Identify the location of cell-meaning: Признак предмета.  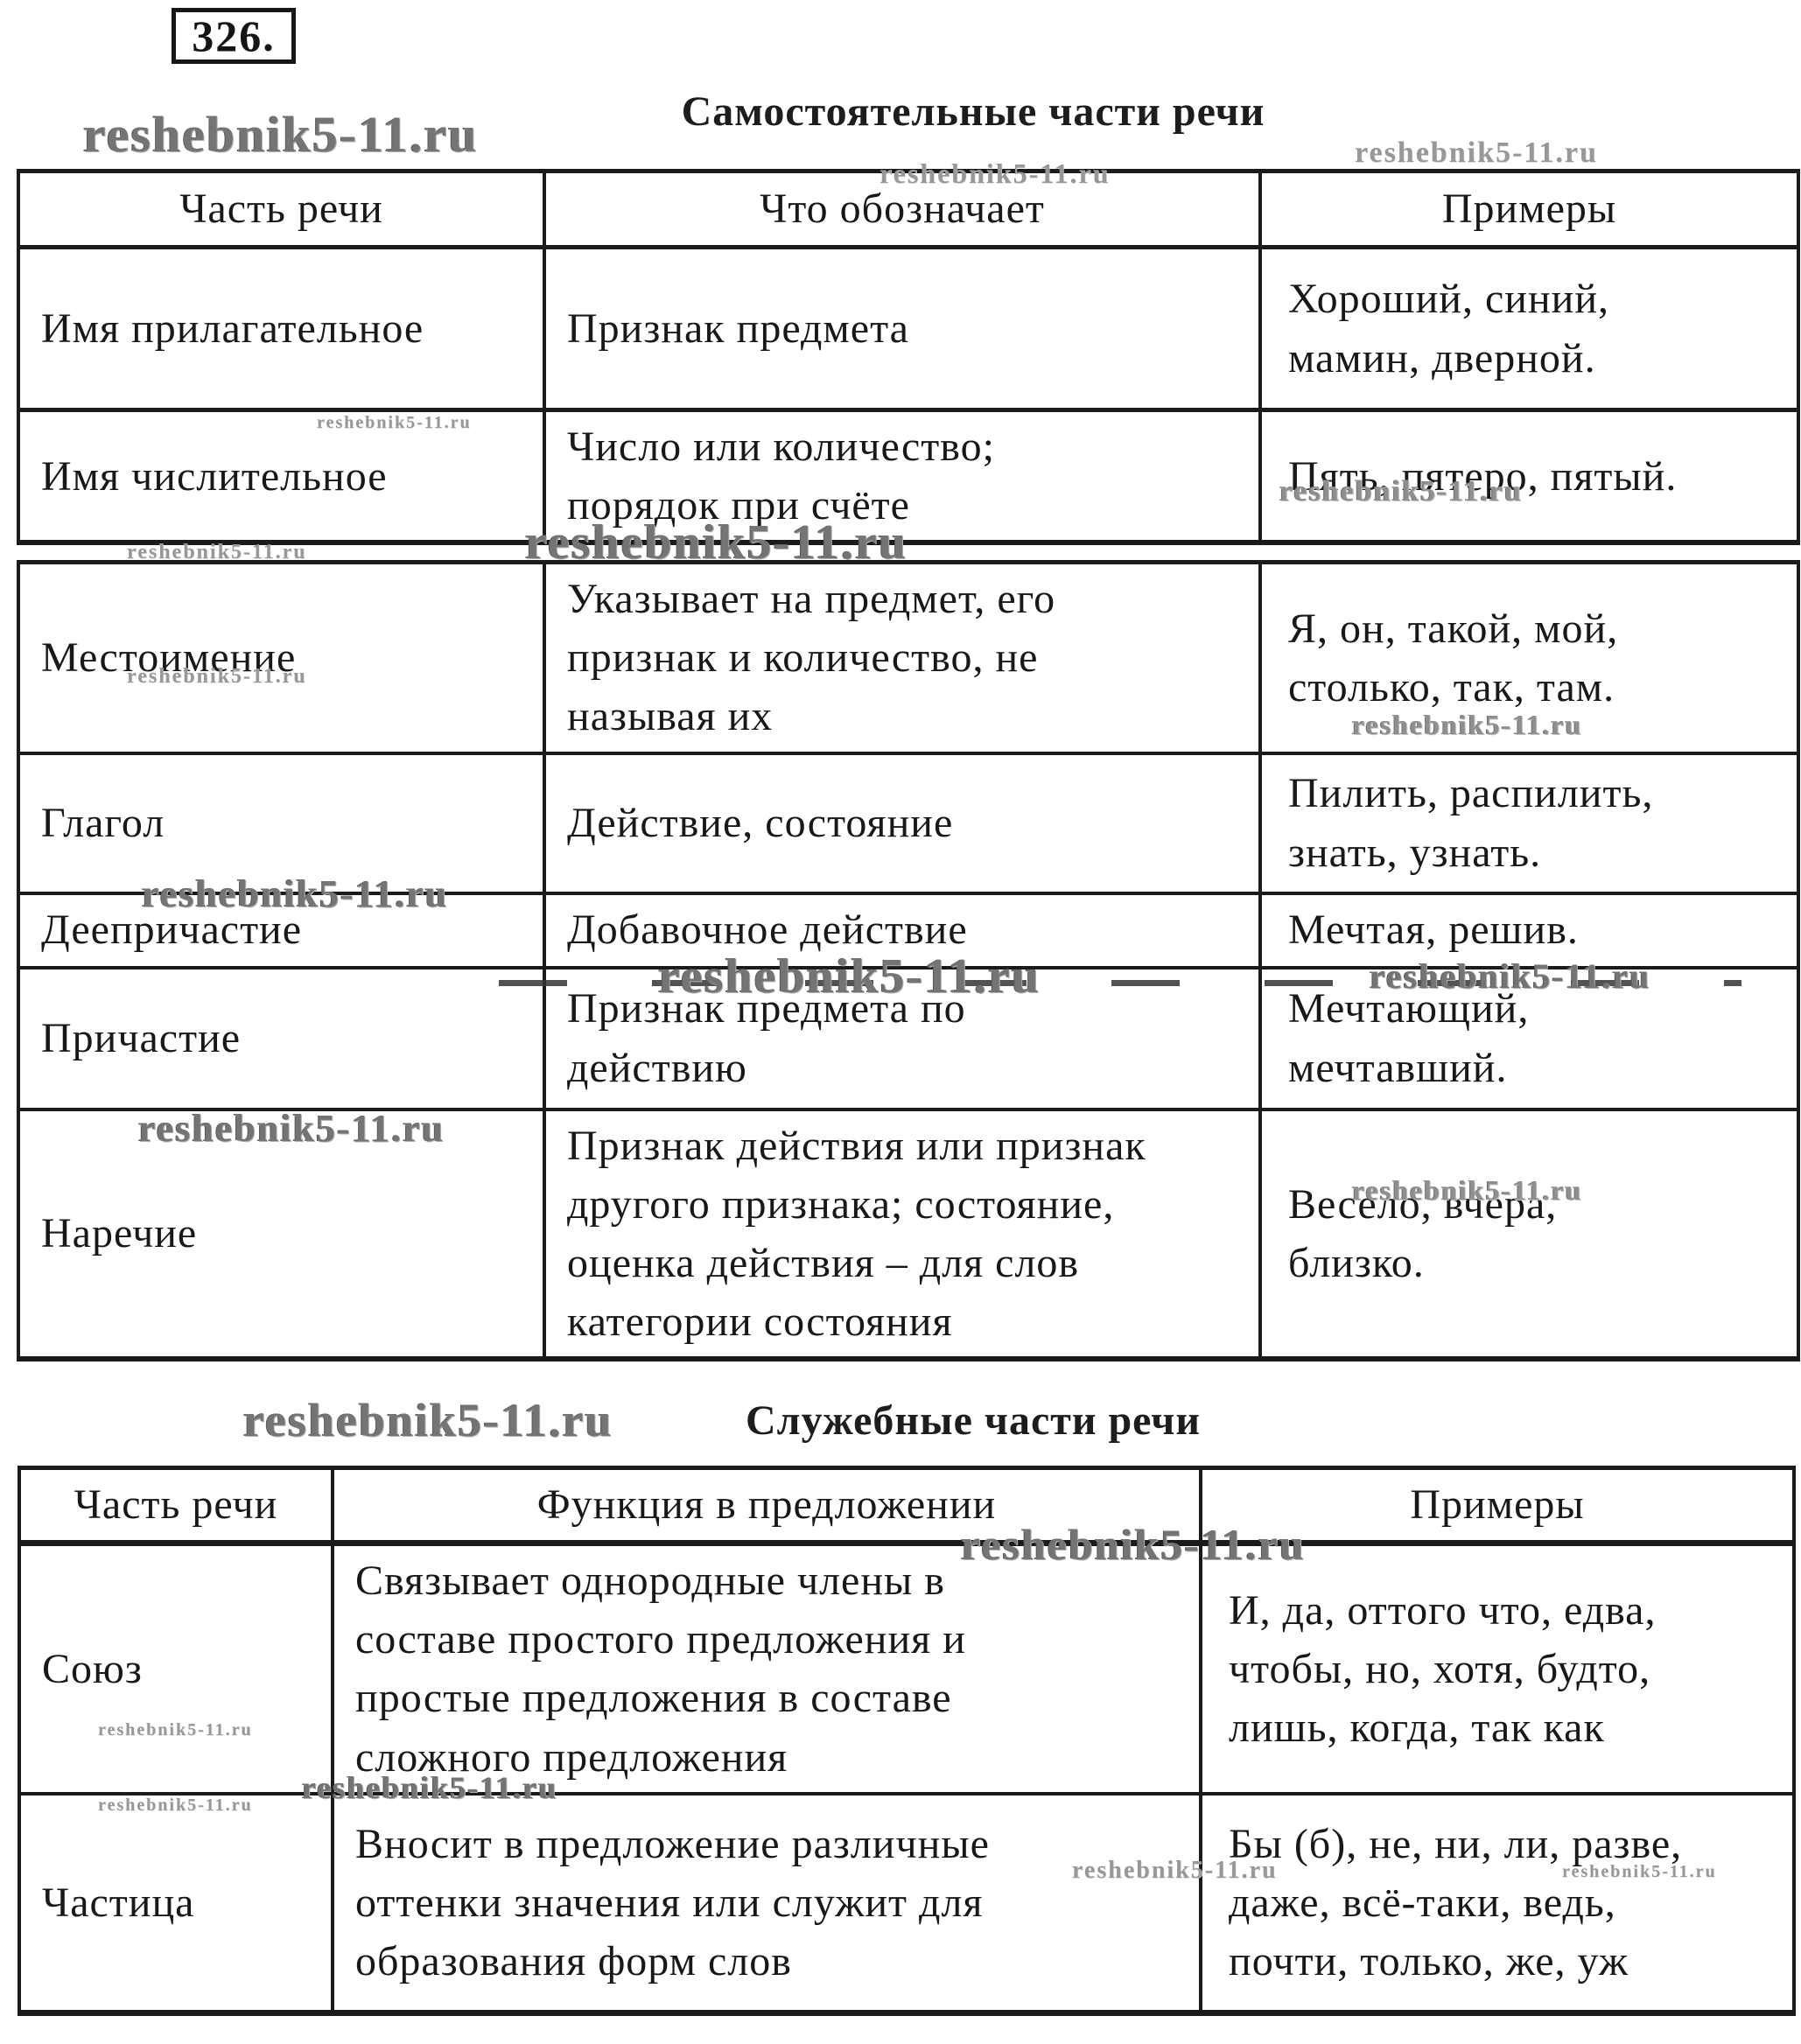
(903, 328).